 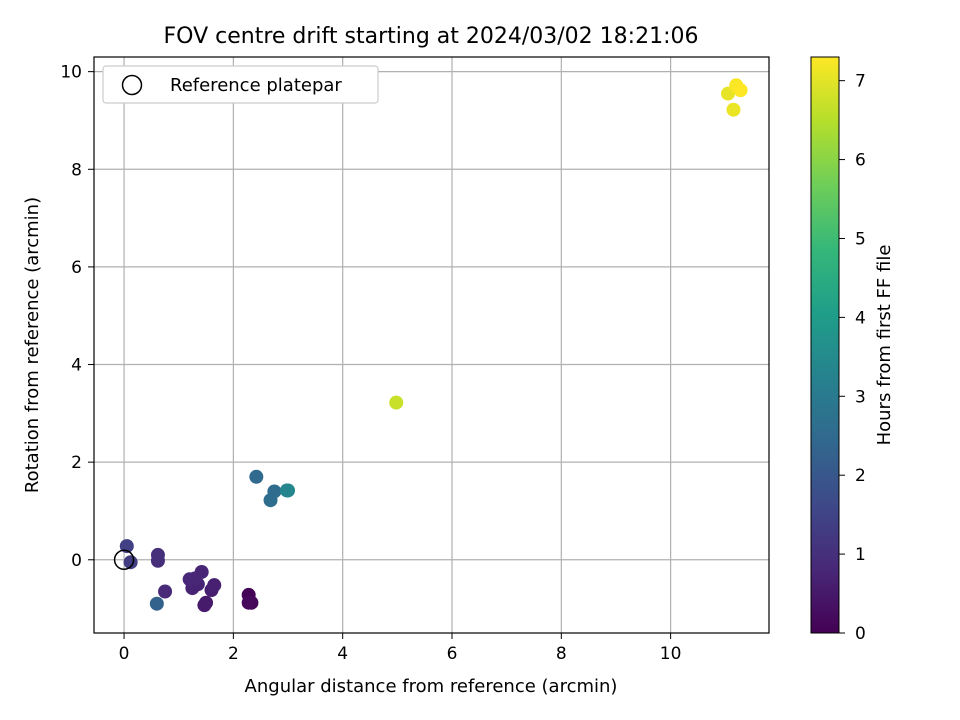 What do you see at coordinates (76, 561) in the screenshot?
I see `y-tick-label: 0` at bounding box center [76, 561].